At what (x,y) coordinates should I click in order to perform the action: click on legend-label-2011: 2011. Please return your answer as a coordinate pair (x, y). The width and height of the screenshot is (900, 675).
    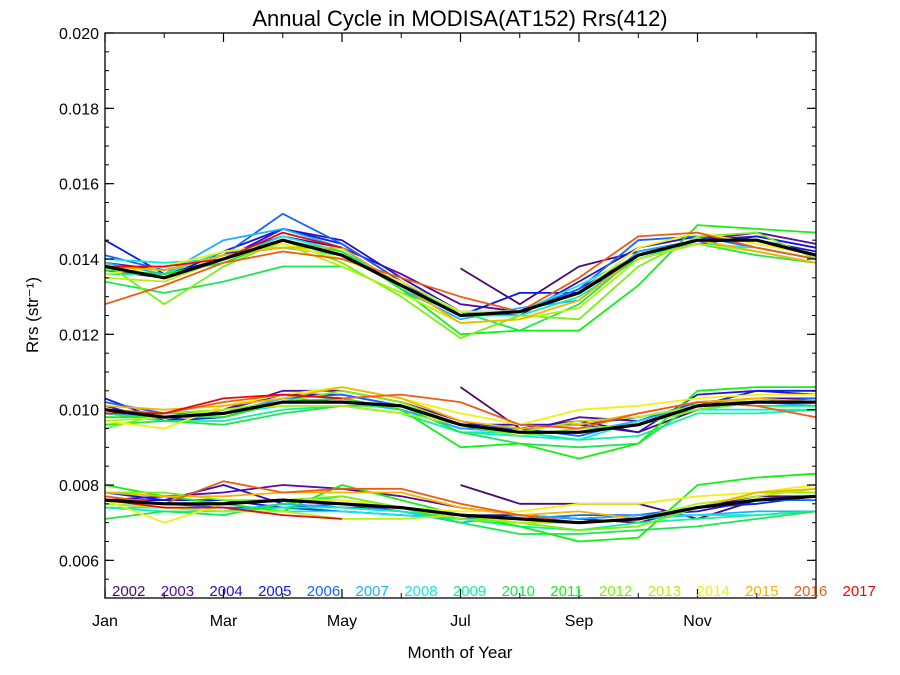
    Looking at the image, I should click on (566, 591).